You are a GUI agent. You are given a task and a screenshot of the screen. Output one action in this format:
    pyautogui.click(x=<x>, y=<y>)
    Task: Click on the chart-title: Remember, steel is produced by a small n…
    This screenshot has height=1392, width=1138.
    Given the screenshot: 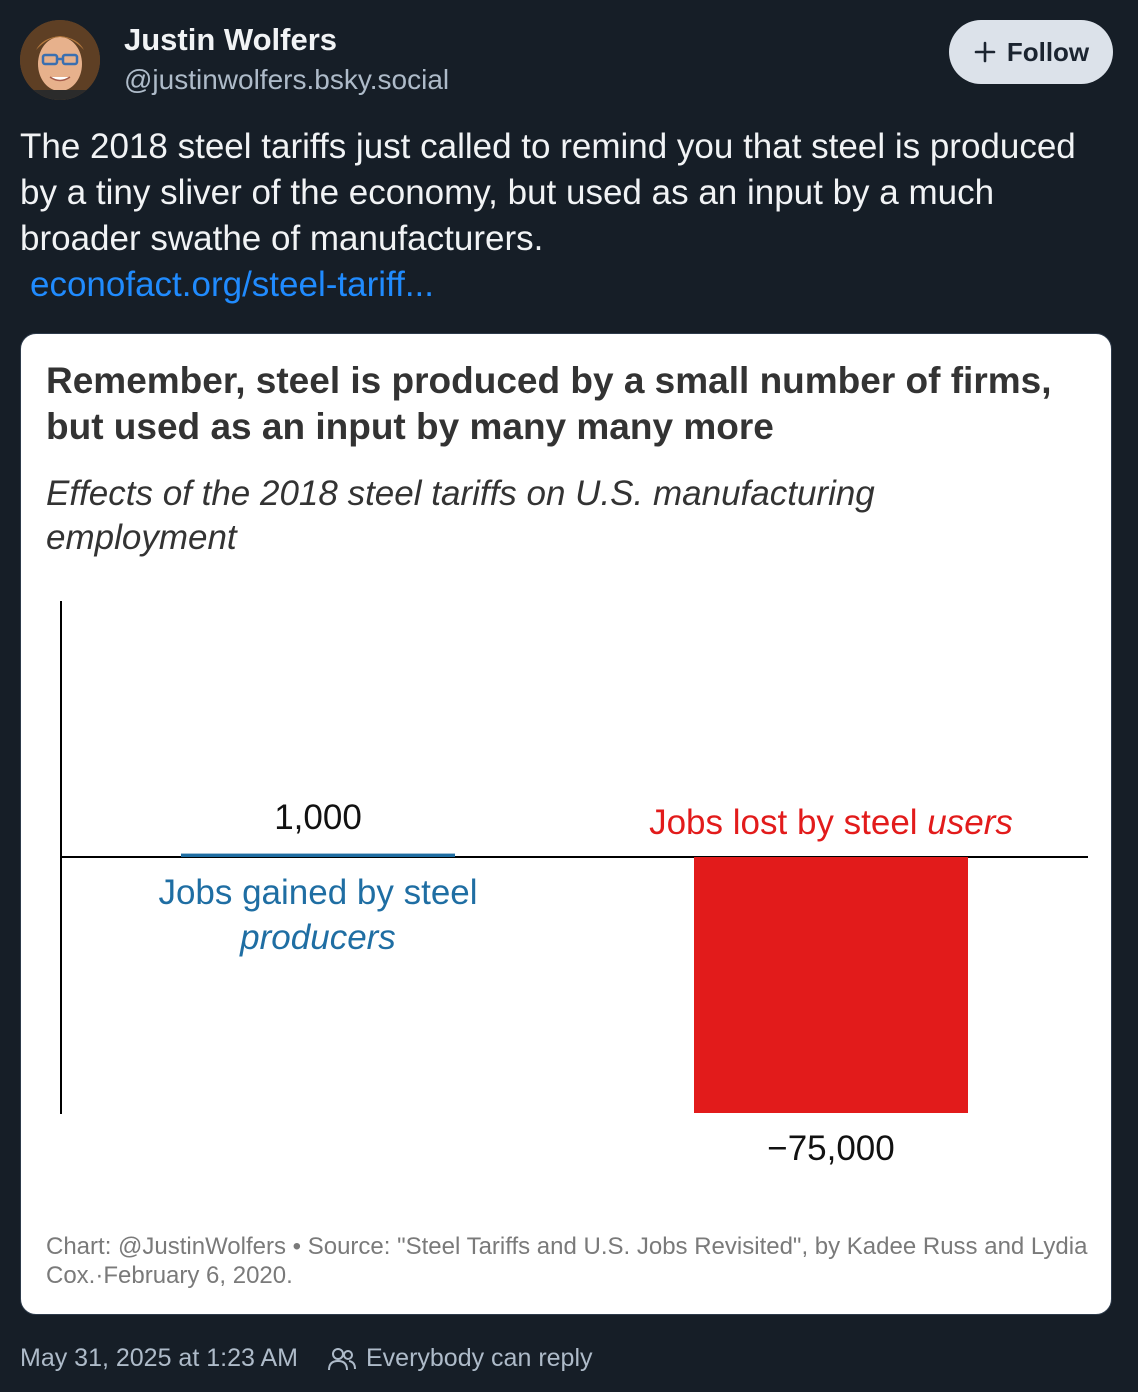 What is the action you would take?
    pyautogui.click(x=549, y=403)
    